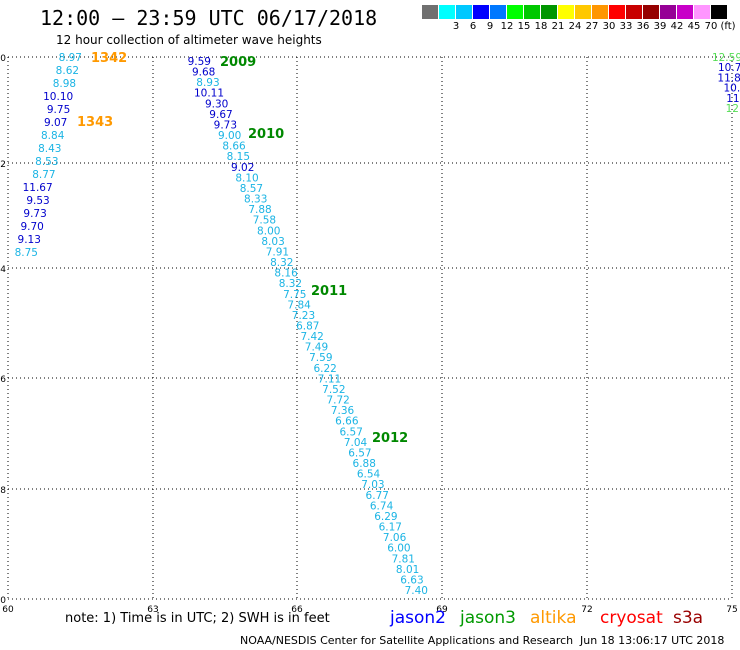  I want to click on color-scale-label: 36, so click(643, 26).